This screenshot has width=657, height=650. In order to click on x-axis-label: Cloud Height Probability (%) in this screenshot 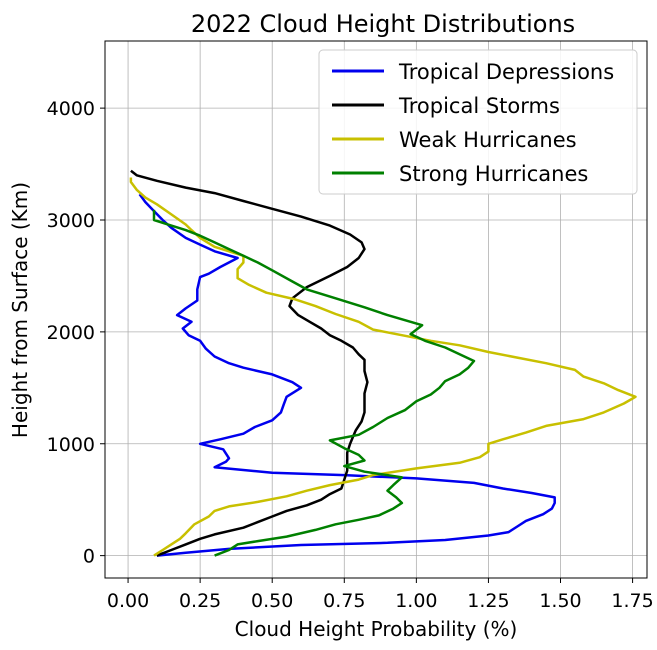, I will do `click(376, 629)`.